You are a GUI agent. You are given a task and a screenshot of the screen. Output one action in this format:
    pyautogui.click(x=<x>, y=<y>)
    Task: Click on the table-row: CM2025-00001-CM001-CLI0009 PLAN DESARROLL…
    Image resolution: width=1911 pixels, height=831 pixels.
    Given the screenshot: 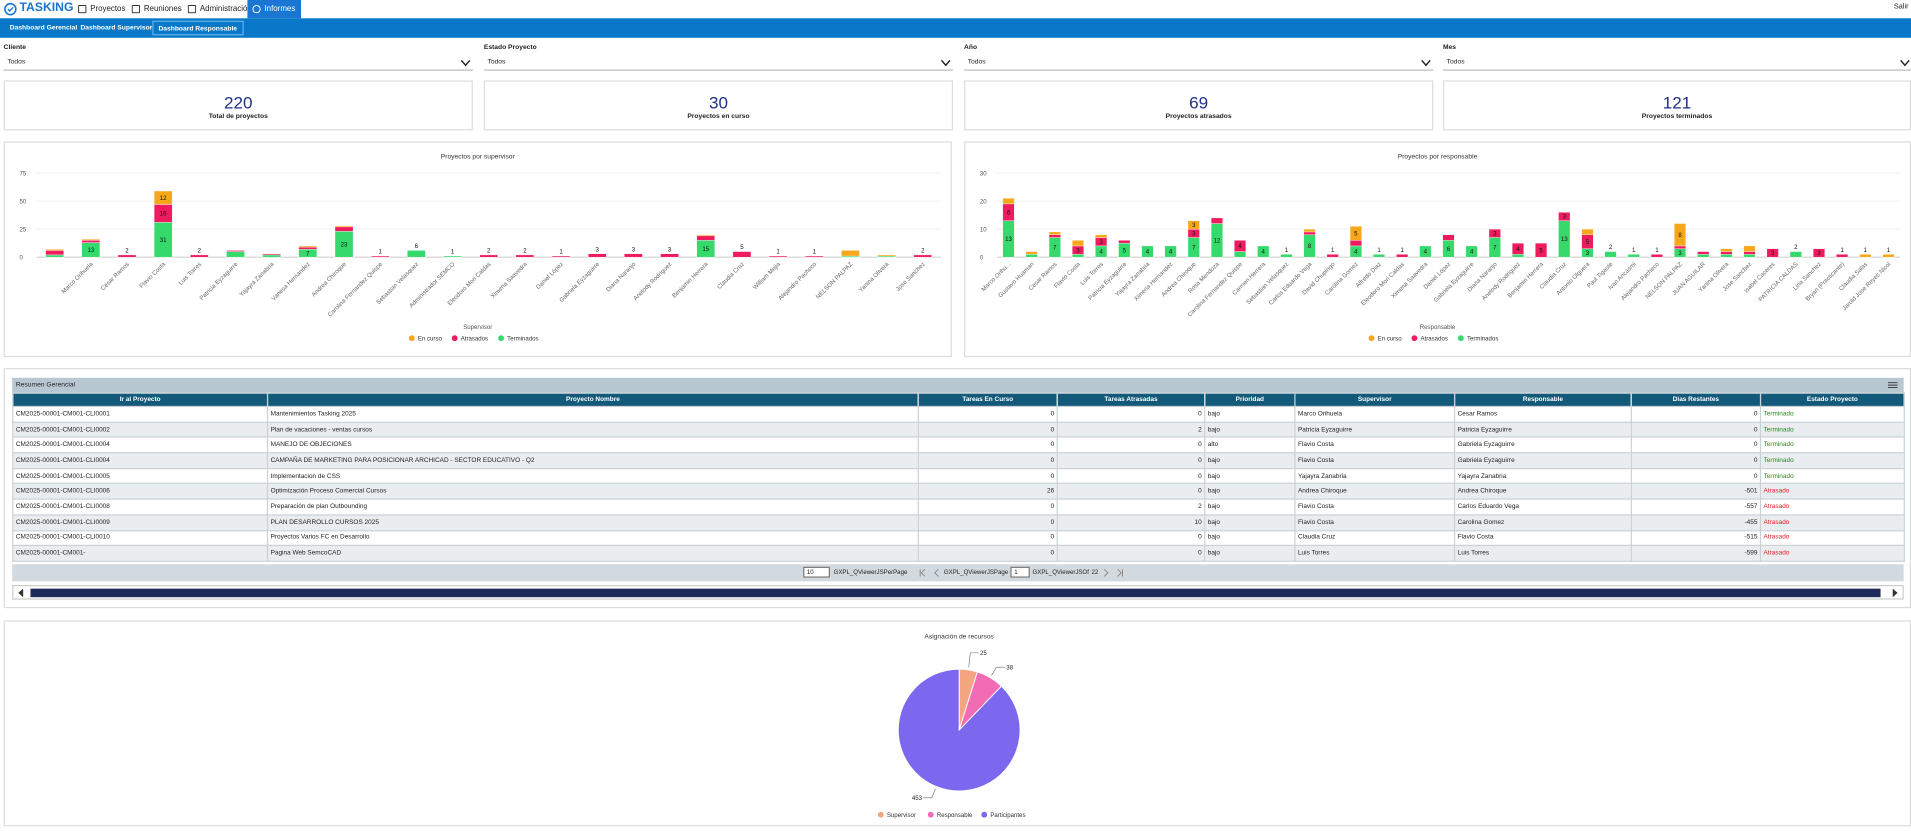 What is the action you would take?
    pyautogui.click(x=958, y=522)
    